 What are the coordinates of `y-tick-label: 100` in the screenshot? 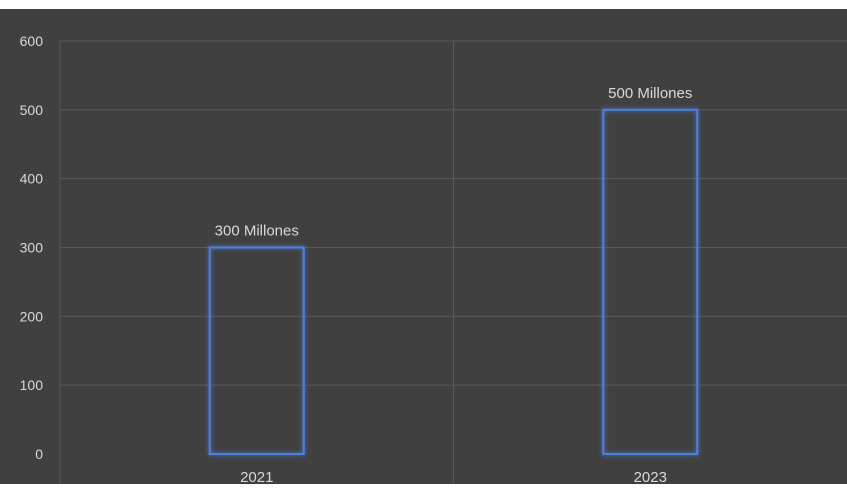 It's located at (32, 385).